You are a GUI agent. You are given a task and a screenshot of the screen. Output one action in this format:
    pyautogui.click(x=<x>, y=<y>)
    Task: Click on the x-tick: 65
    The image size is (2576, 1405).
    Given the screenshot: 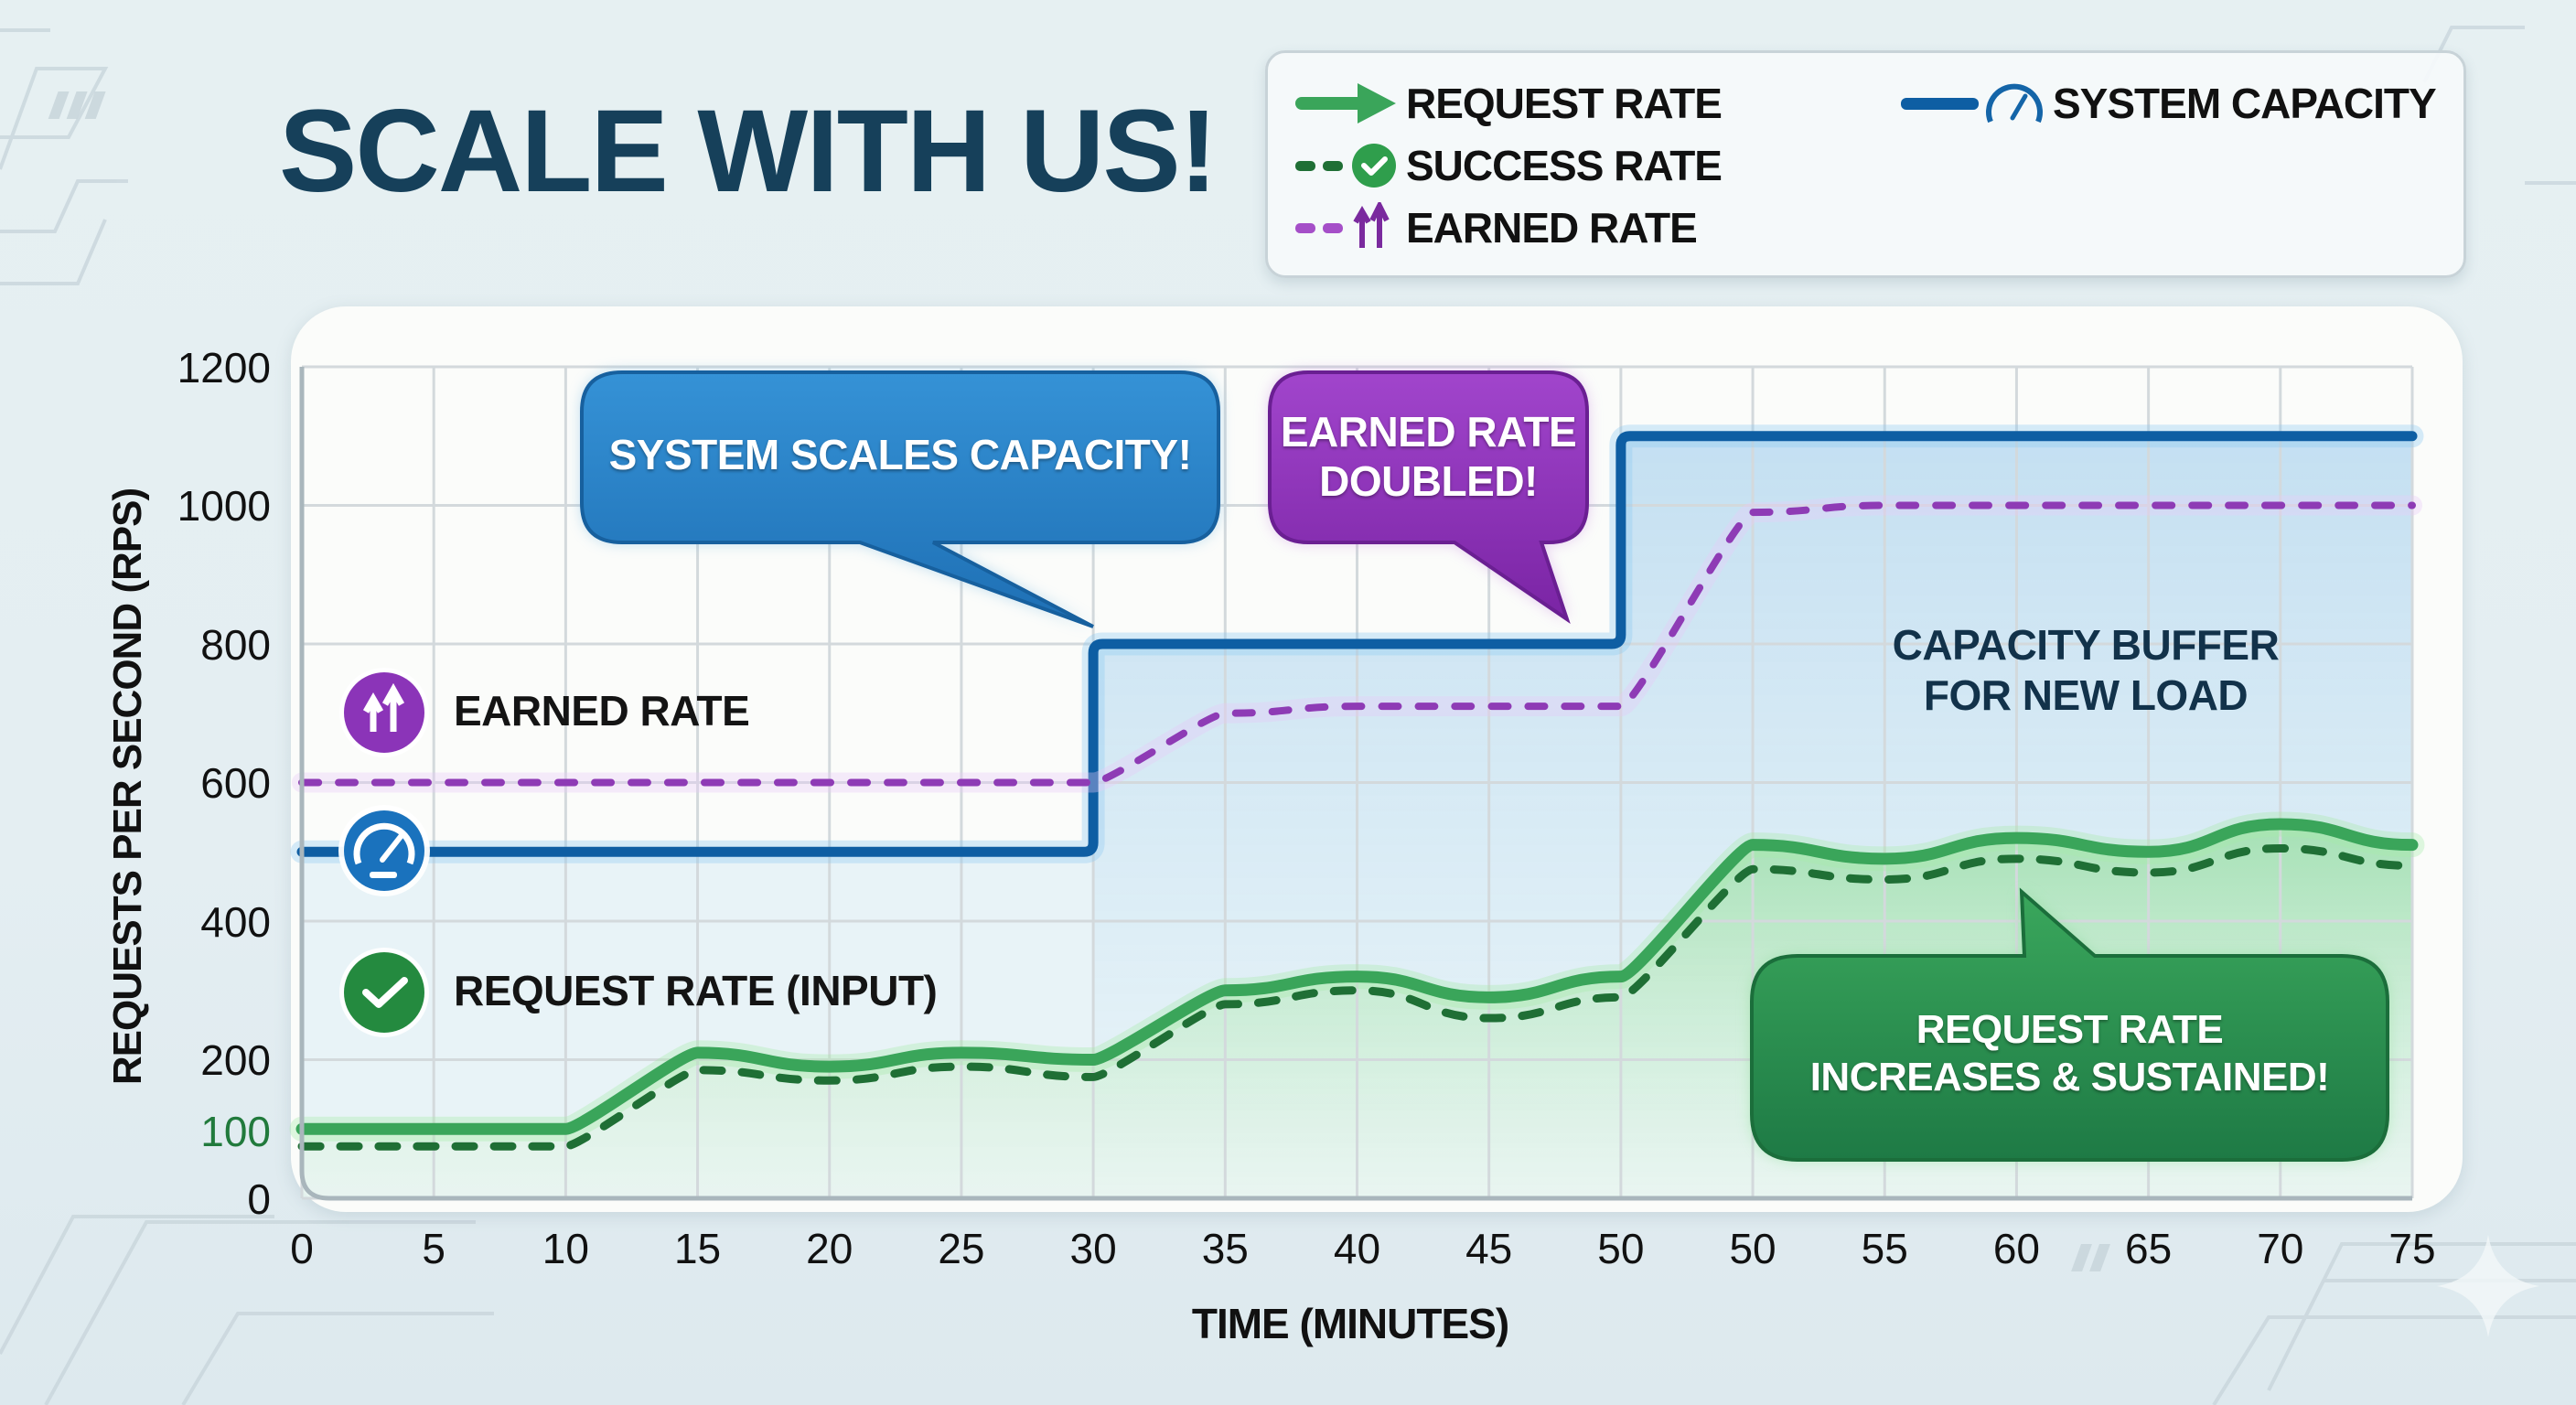 What is the action you would take?
    pyautogui.click(x=2149, y=1249)
    